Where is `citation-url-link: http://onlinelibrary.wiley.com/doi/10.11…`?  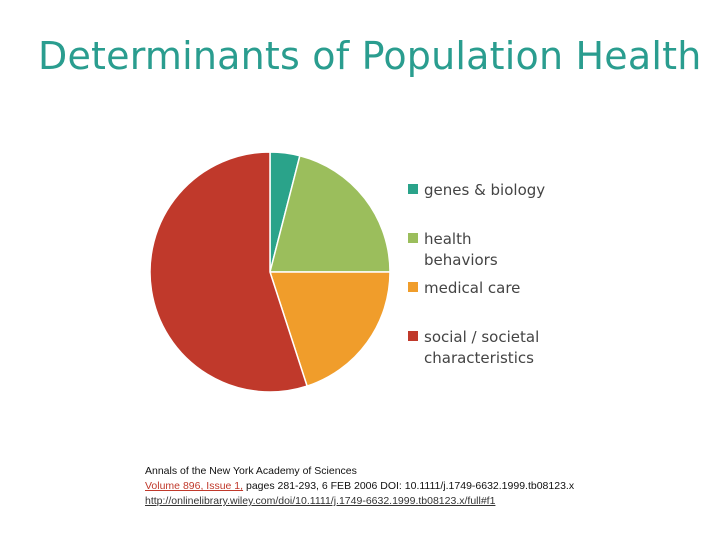 citation-url-link: http://onlinelibrary.wiley.com/doi/10.11… is located at coordinates (320, 501).